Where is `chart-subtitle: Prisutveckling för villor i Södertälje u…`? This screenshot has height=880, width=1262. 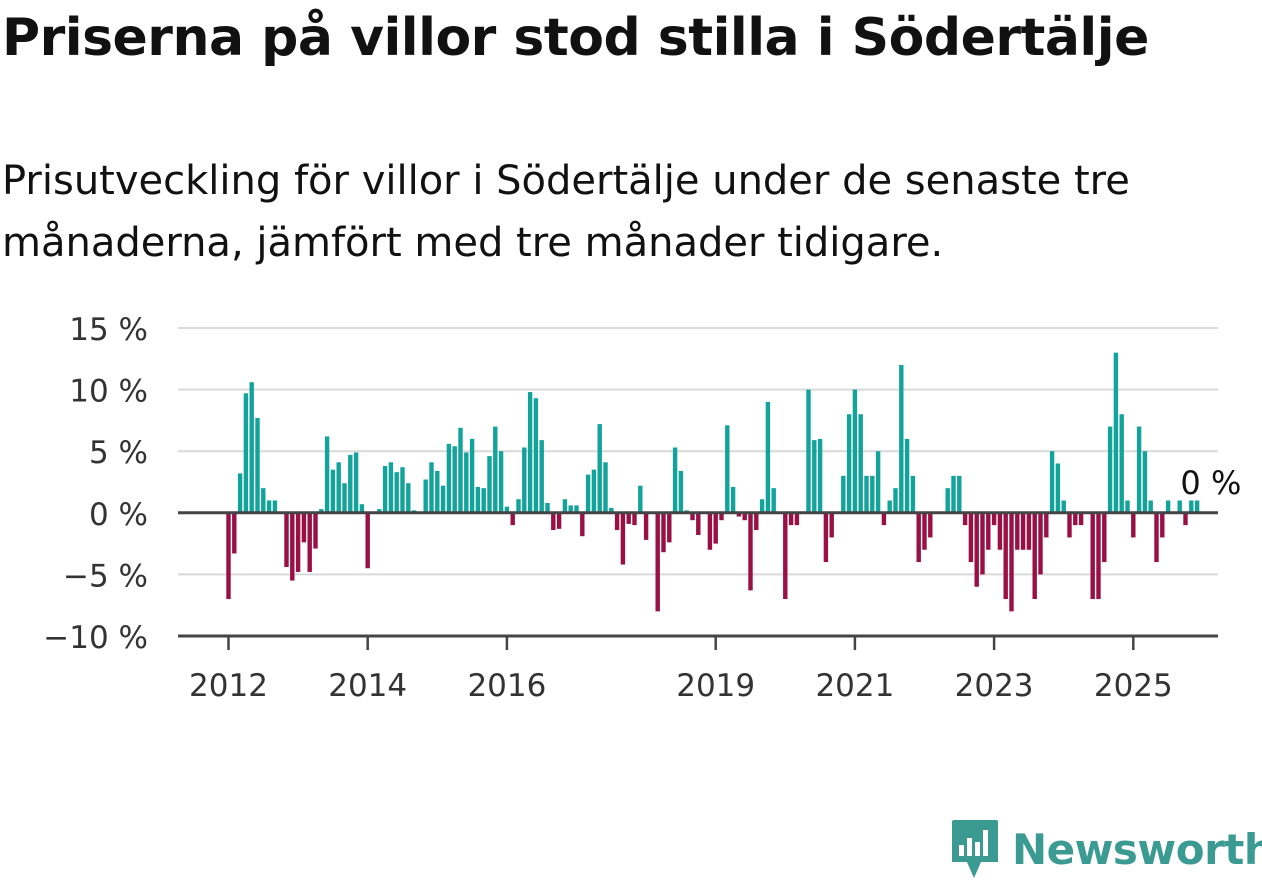
chart-subtitle: Prisutveckling för villor i Södertälje u… is located at coordinates (566, 212).